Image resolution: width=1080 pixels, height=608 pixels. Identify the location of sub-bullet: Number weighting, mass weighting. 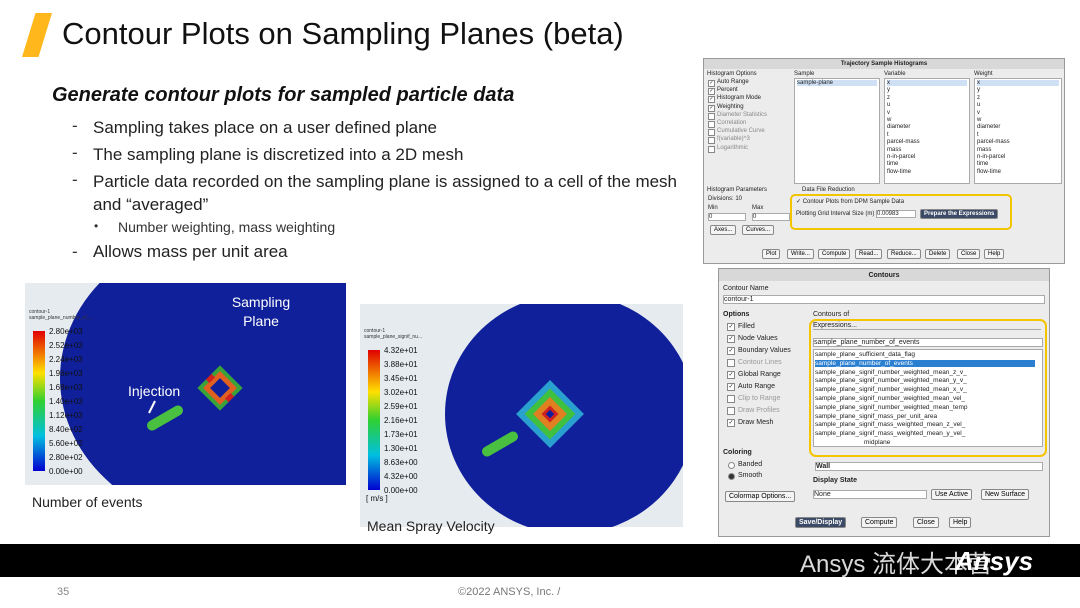
(227, 227).